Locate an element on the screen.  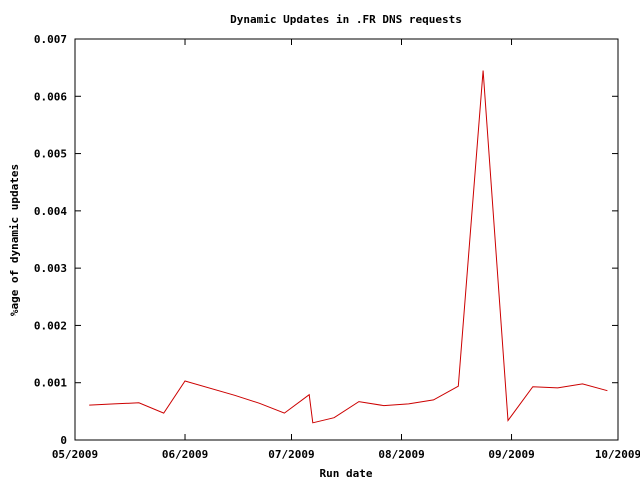
y-tick-label: 0 is located at coordinates (63, 440).